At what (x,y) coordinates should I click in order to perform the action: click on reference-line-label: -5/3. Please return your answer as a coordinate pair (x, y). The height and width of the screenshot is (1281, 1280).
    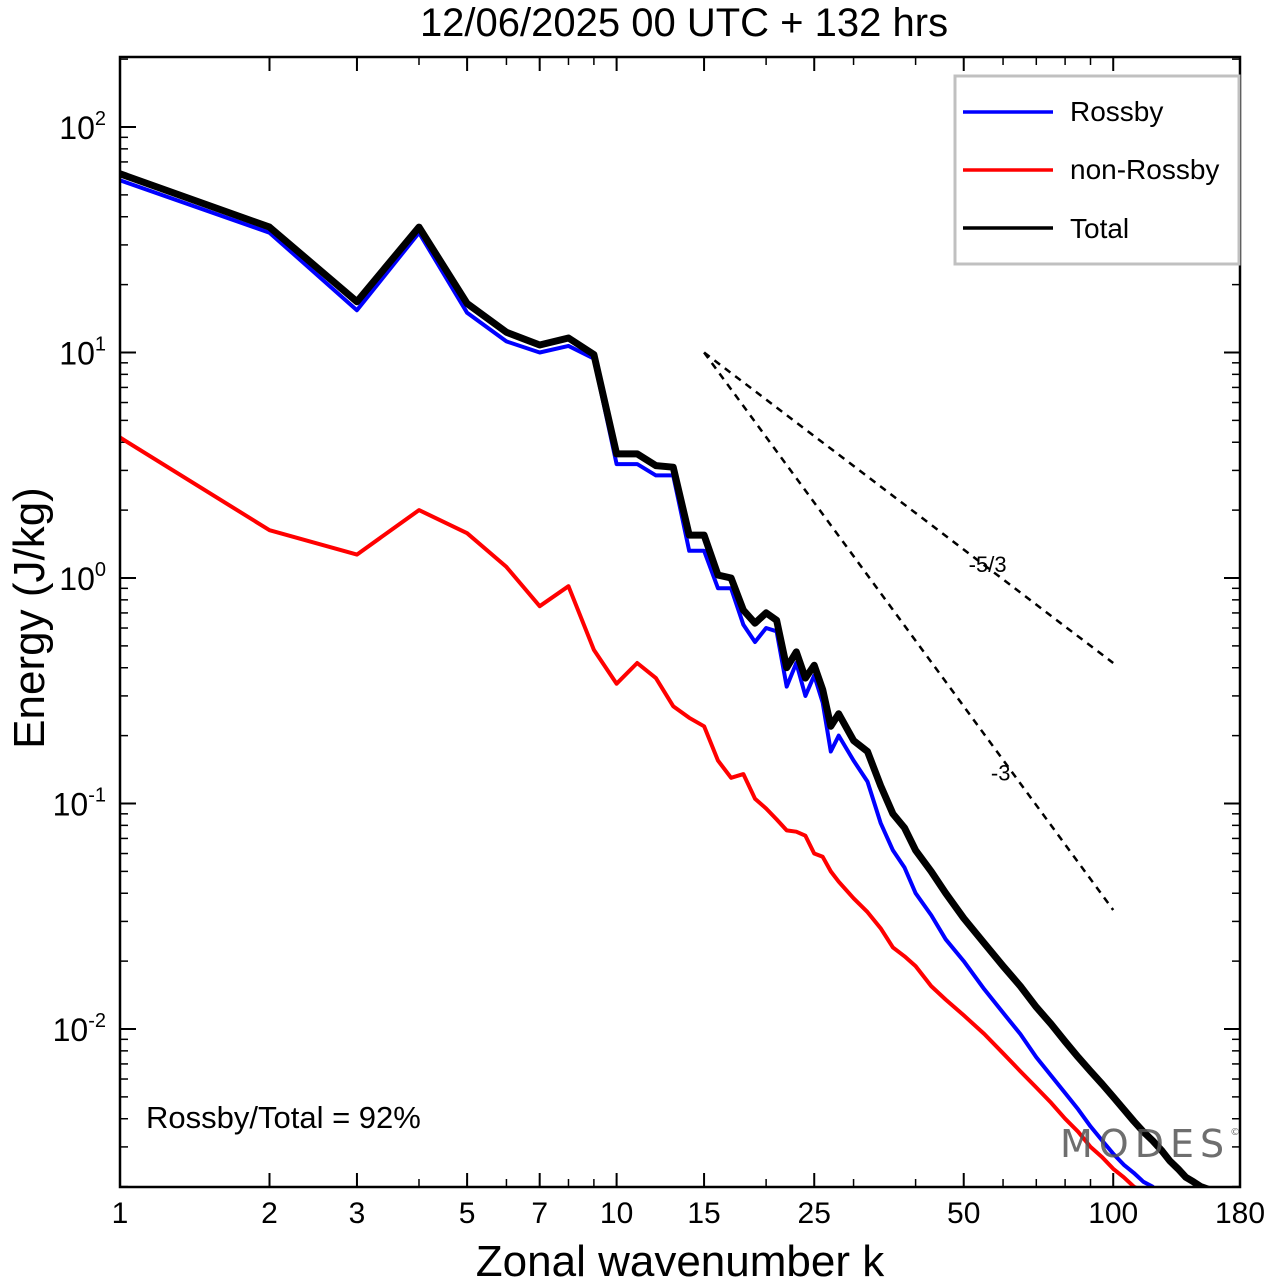
    Looking at the image, I should click on (988, 564).